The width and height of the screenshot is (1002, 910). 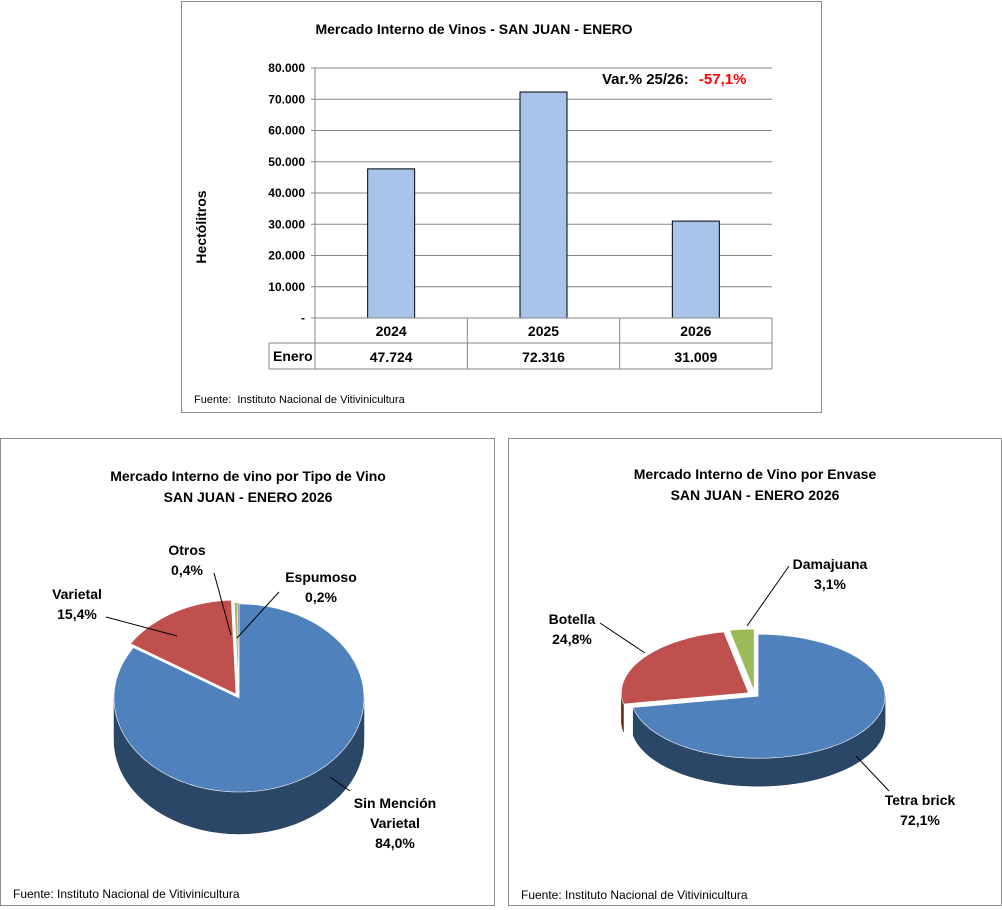 I want to click on pie-label: Sin Mención, so click(x=395, y=803).